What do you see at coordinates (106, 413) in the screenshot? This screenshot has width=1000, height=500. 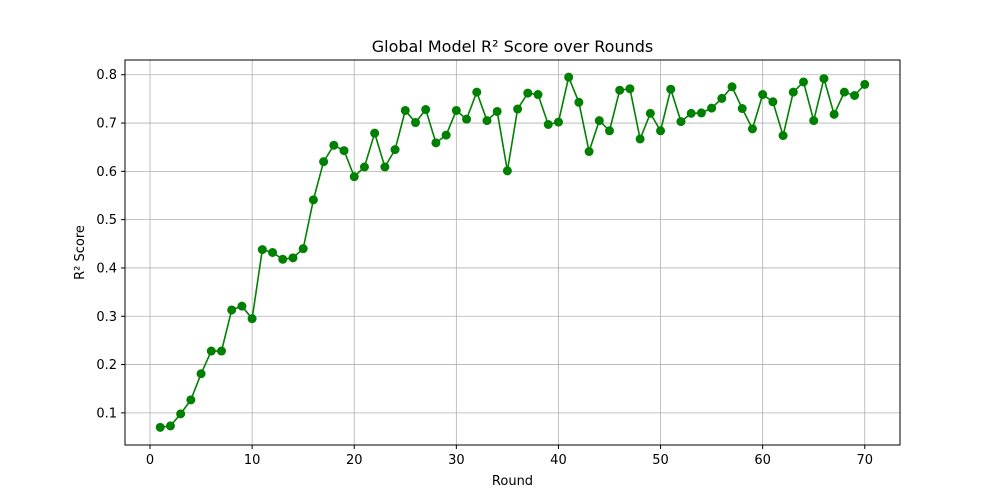 I see `y-tick-label: 0.1` at bounding box center [106, 413].